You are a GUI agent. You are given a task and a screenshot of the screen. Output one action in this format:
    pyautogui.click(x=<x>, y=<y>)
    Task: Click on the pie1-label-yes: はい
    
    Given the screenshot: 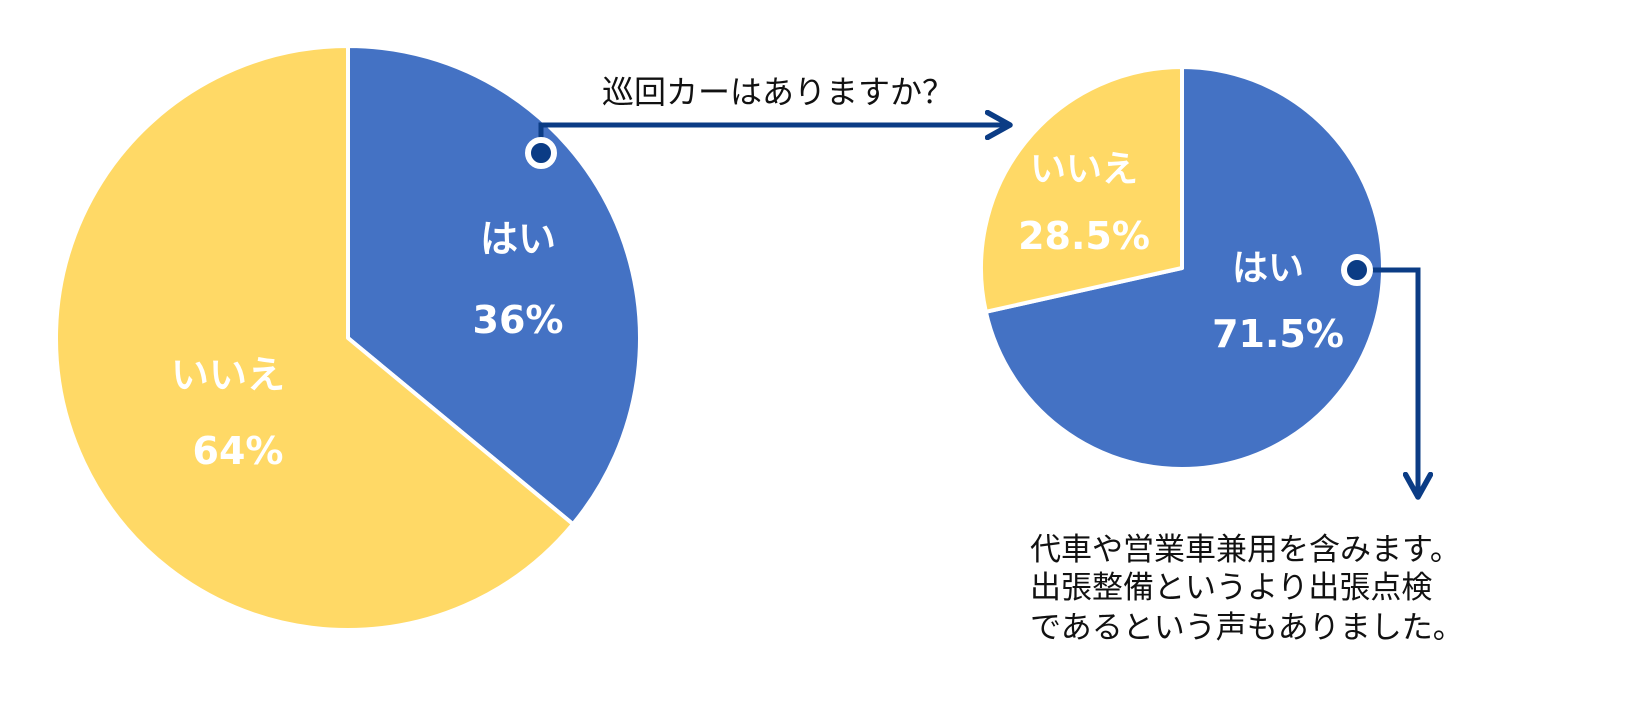 What is the action you would take?
    pyautogui.click(x=518, y=239)
    